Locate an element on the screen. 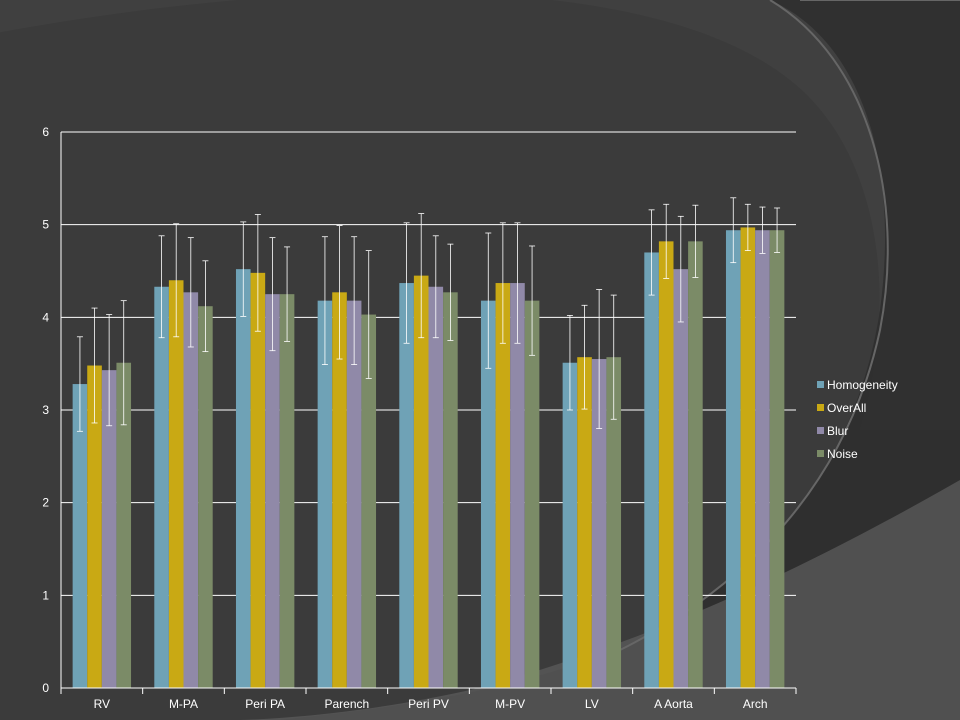  bar-overall-parench is located at coordinates (339, 490).